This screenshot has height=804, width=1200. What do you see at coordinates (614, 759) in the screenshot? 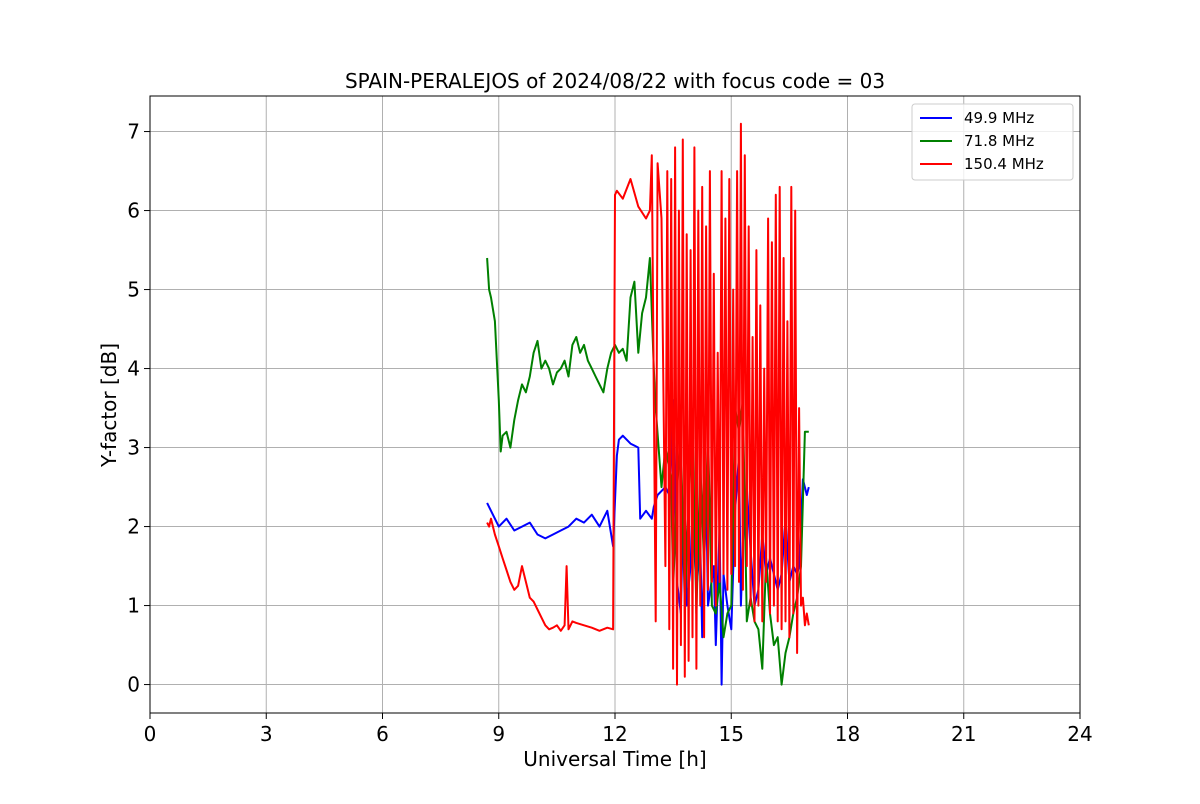
I see `x-axis-title: Universal Time [h]` at bounding box center [614, 759].